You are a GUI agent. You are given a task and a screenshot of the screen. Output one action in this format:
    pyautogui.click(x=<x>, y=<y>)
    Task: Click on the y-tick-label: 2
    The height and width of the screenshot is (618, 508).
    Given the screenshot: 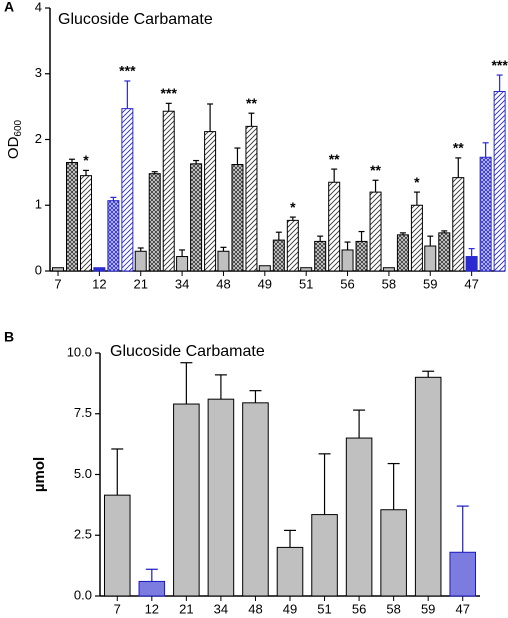 What is the action you would take?
    pyautogui.click(x=38, y=138)
    